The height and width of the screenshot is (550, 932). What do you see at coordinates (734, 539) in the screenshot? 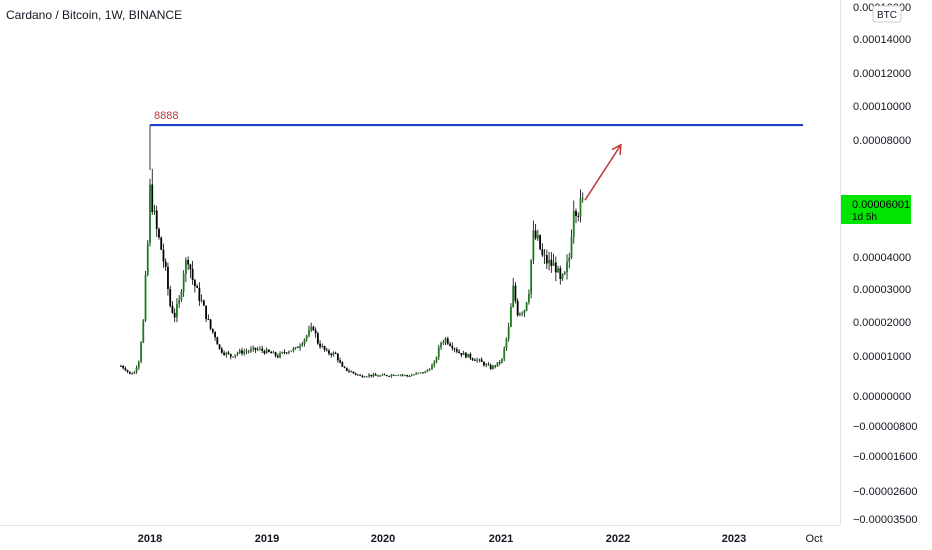
I see `x-tick-label: 2023` at bounding box center [734, 539].